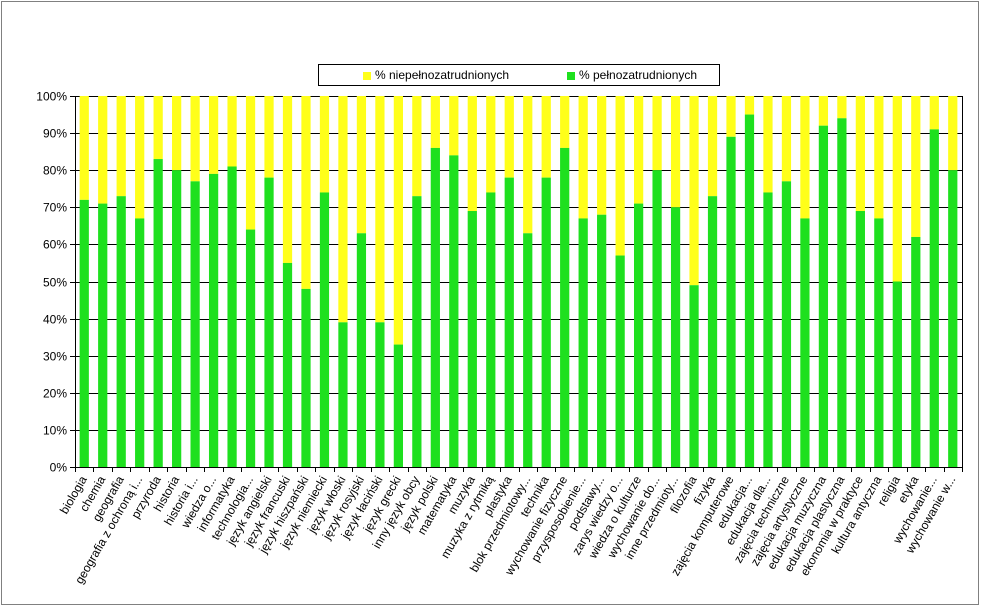  What do you see at coordinates (51, 97) in the screenshot?
I see `y-tick-label: 100%` at bounding box center [51, 97].